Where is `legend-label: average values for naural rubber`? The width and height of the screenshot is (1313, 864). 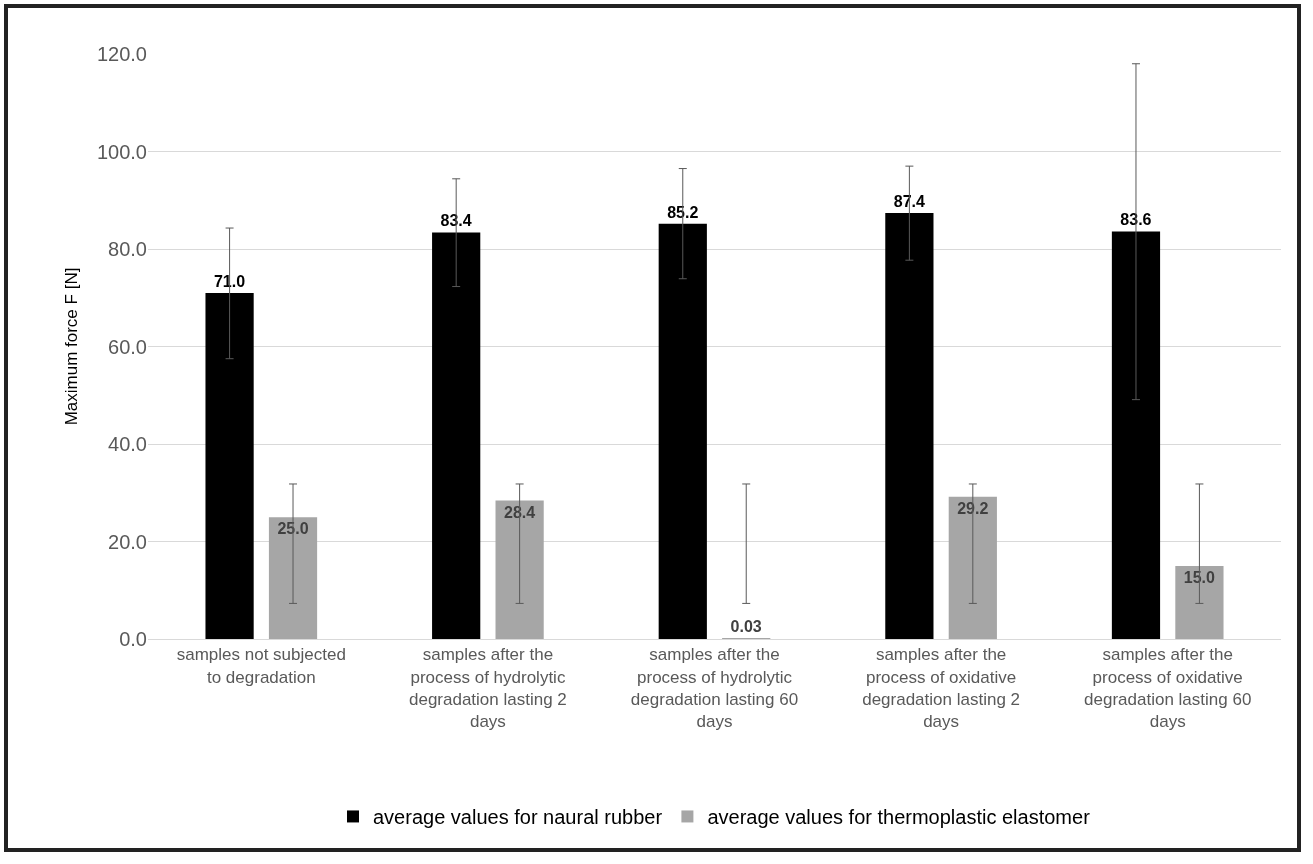
legend-label: average values for naural rubber is located at coordinates (518, 817).